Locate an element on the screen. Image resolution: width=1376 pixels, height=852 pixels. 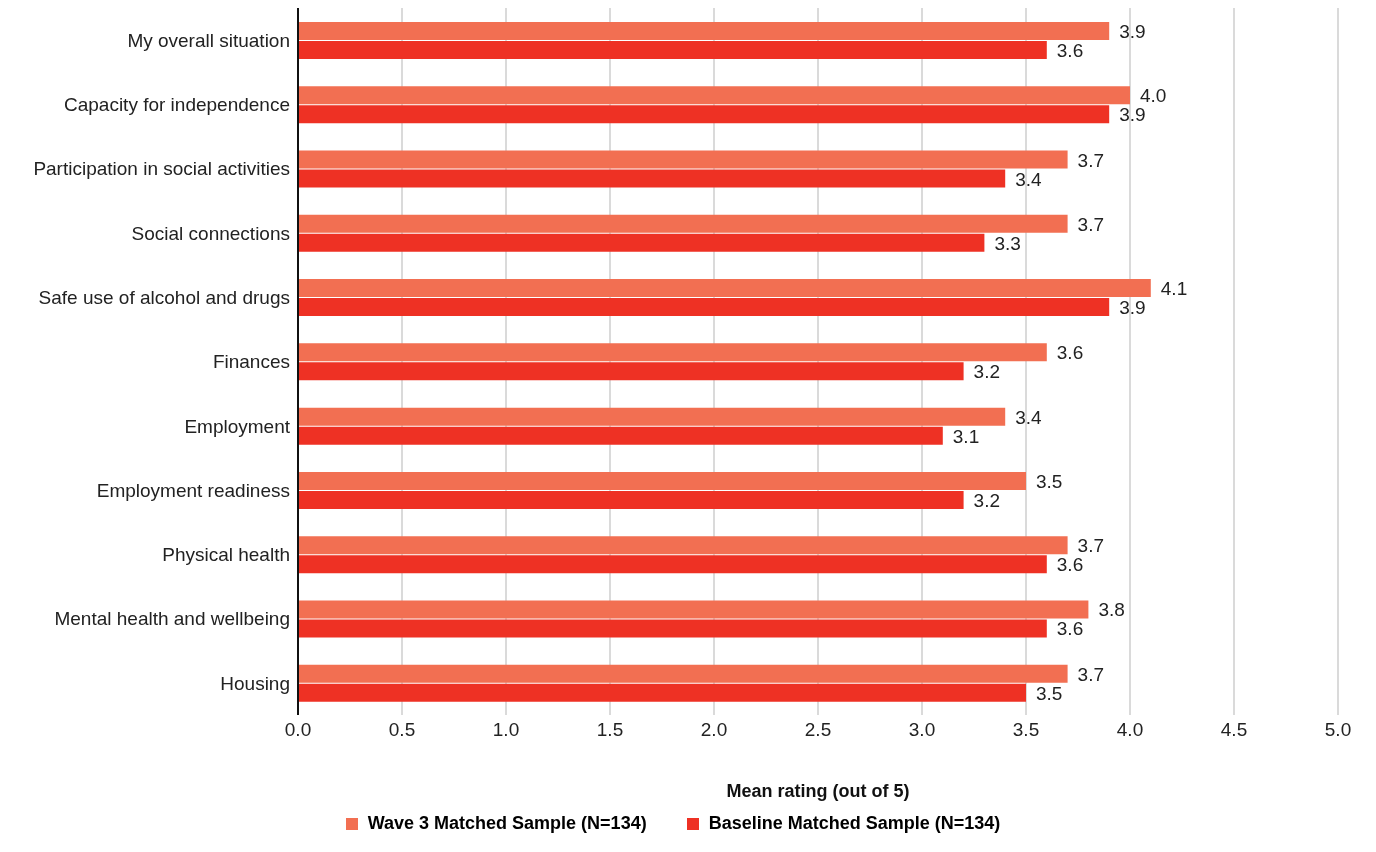
x-tick-label: 3.5 is located at coordinates (1026, 730).